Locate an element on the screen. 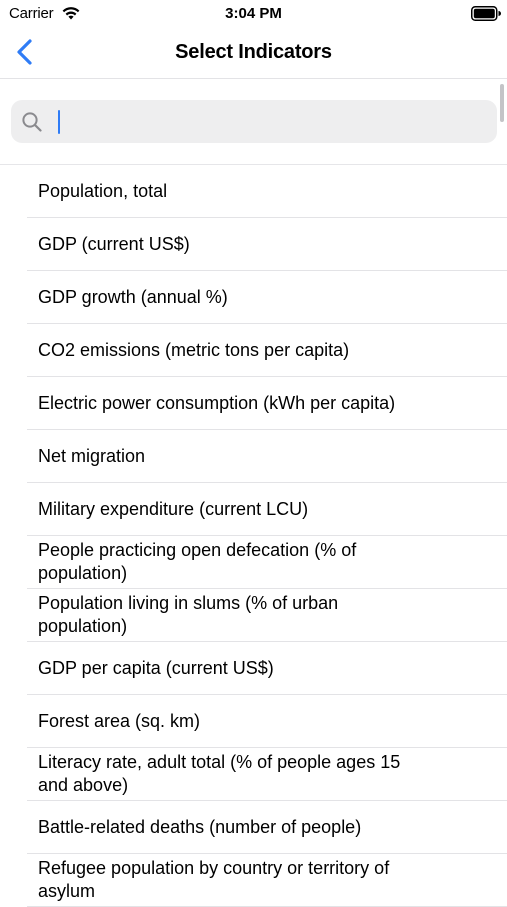  search-field is located at coordinates (254, 121).